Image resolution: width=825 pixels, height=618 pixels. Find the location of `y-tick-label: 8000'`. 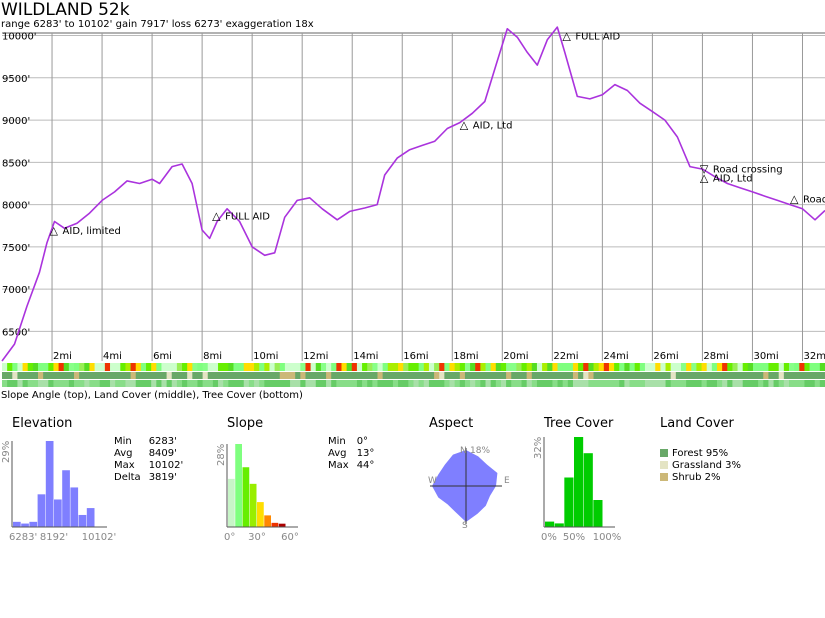

y-tick-label: 8000' is located at coordinates (16, 206).